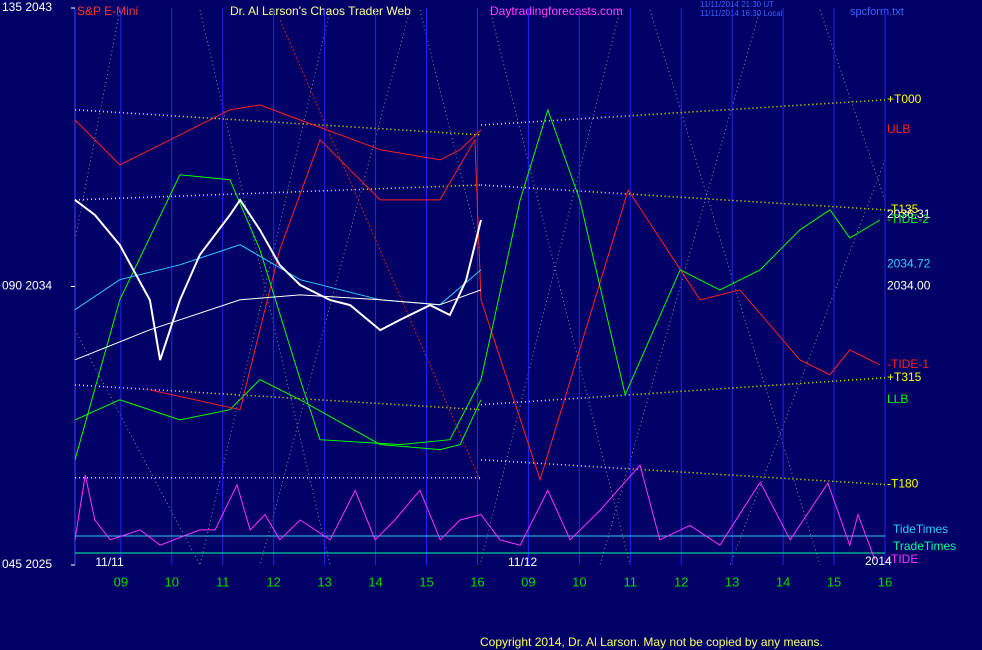  Describe the element at coordinates (741, 13) in the screenshot. I see `time-local: 11/11/2014 16:30 Local` at that location.